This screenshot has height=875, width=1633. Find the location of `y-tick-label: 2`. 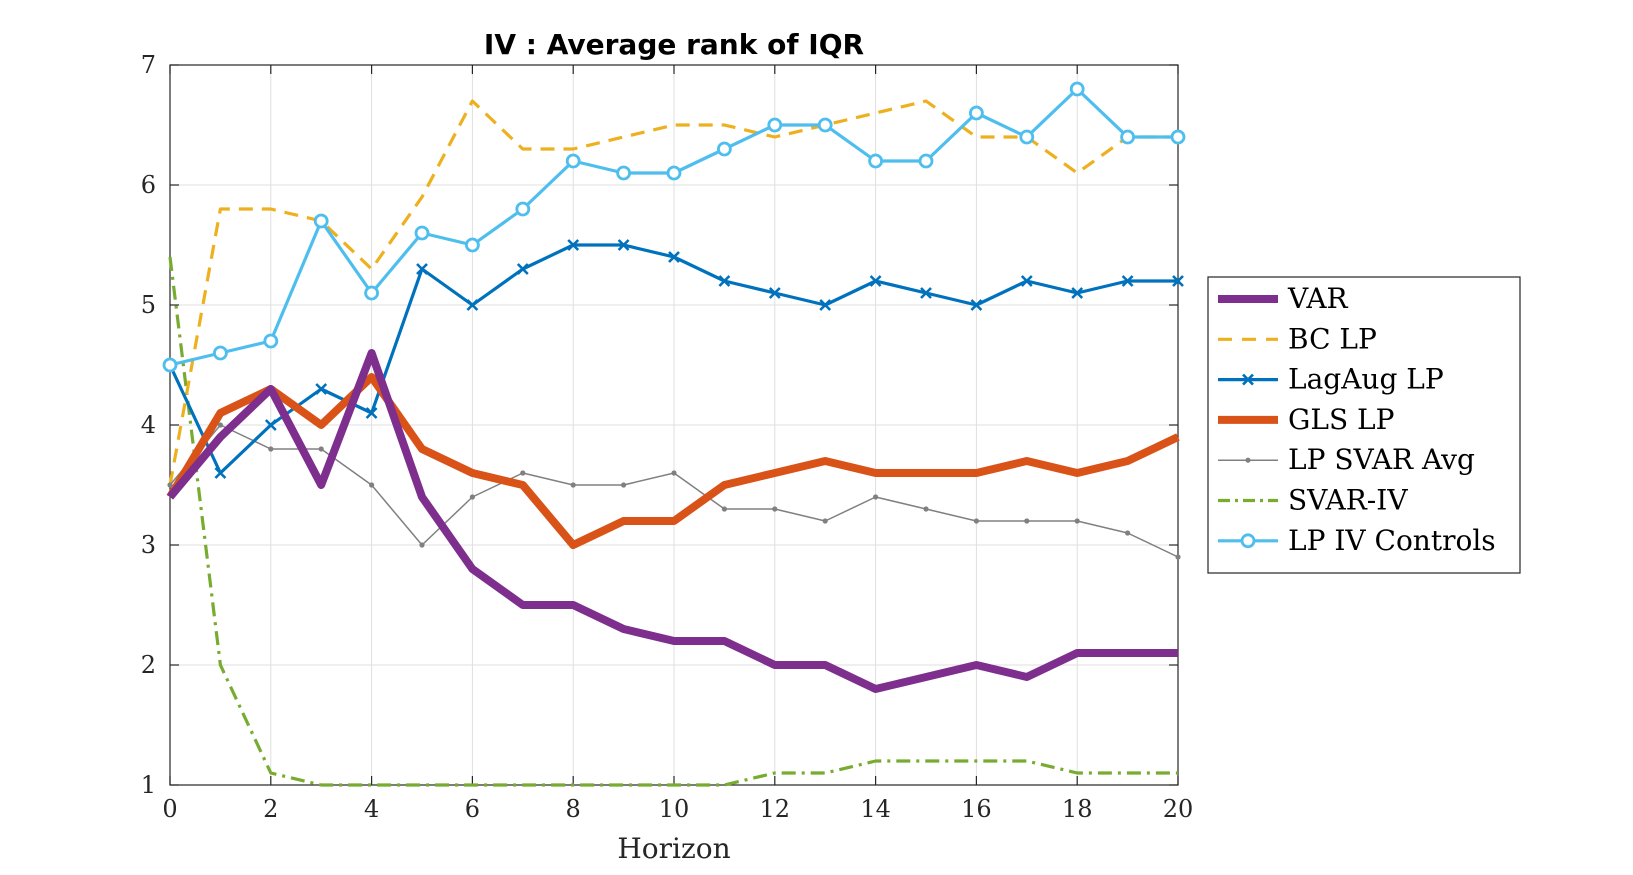

y-tick-label: 2 is located at coordinates (148, 665).